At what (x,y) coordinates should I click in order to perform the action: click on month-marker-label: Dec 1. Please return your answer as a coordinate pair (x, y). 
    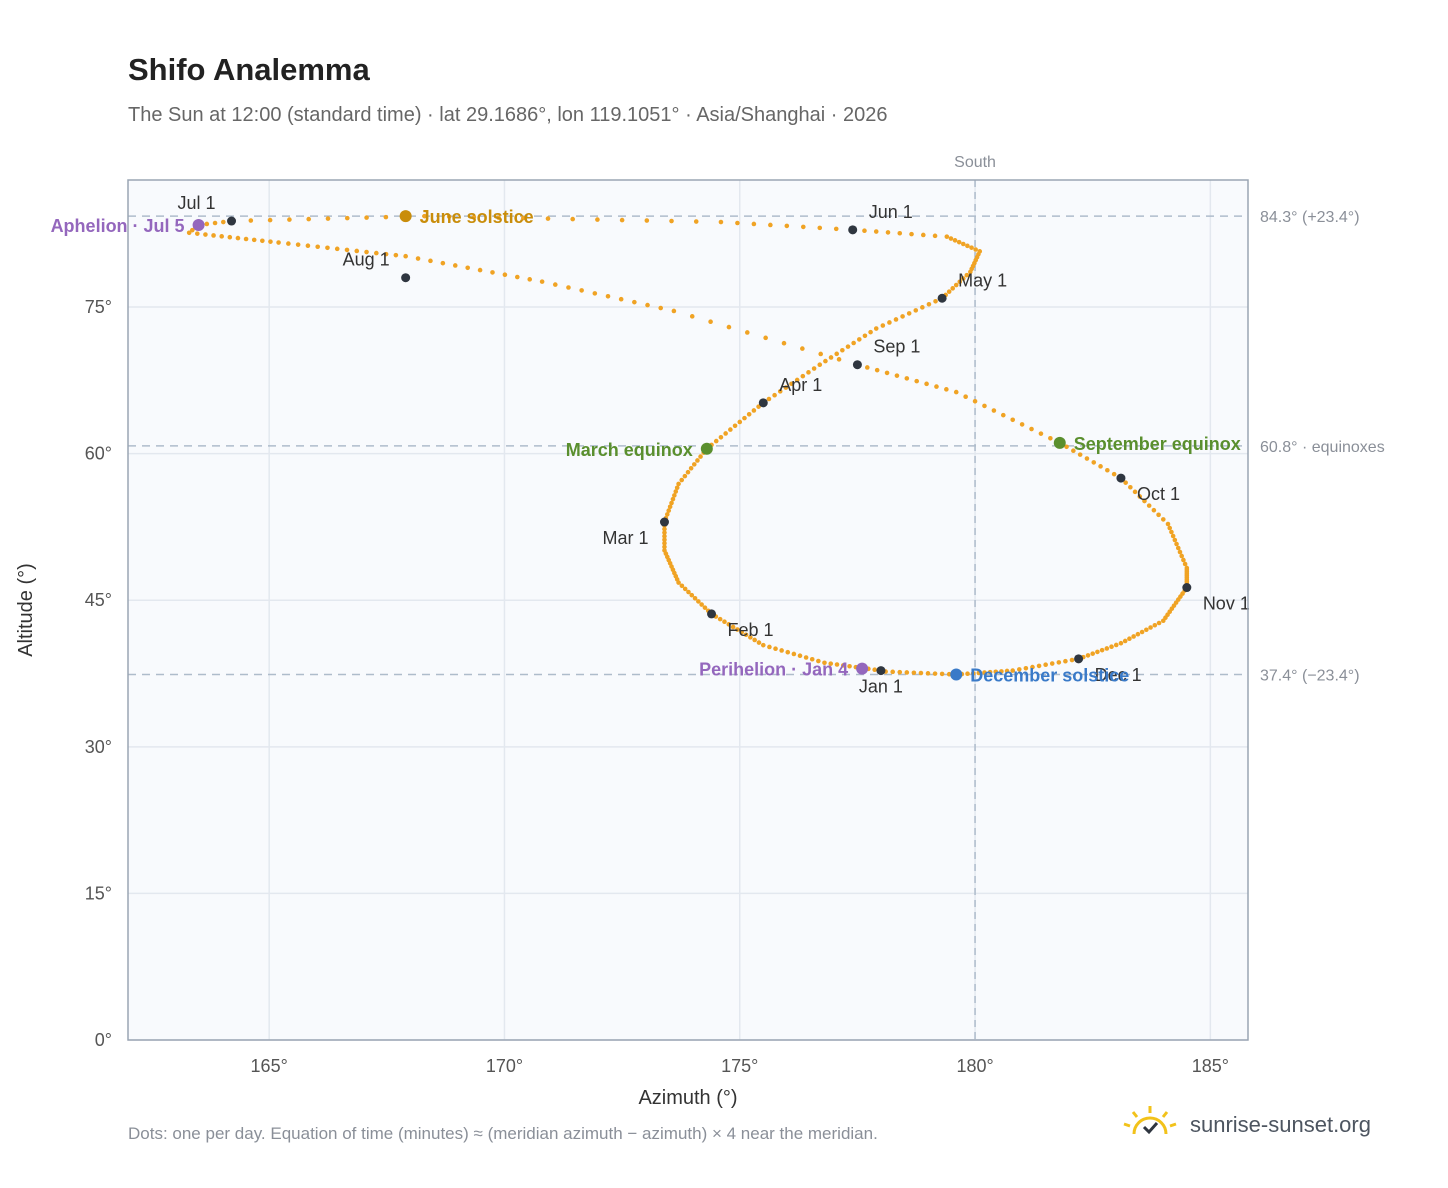
    Looking at the image, I should click on (1118, 675).